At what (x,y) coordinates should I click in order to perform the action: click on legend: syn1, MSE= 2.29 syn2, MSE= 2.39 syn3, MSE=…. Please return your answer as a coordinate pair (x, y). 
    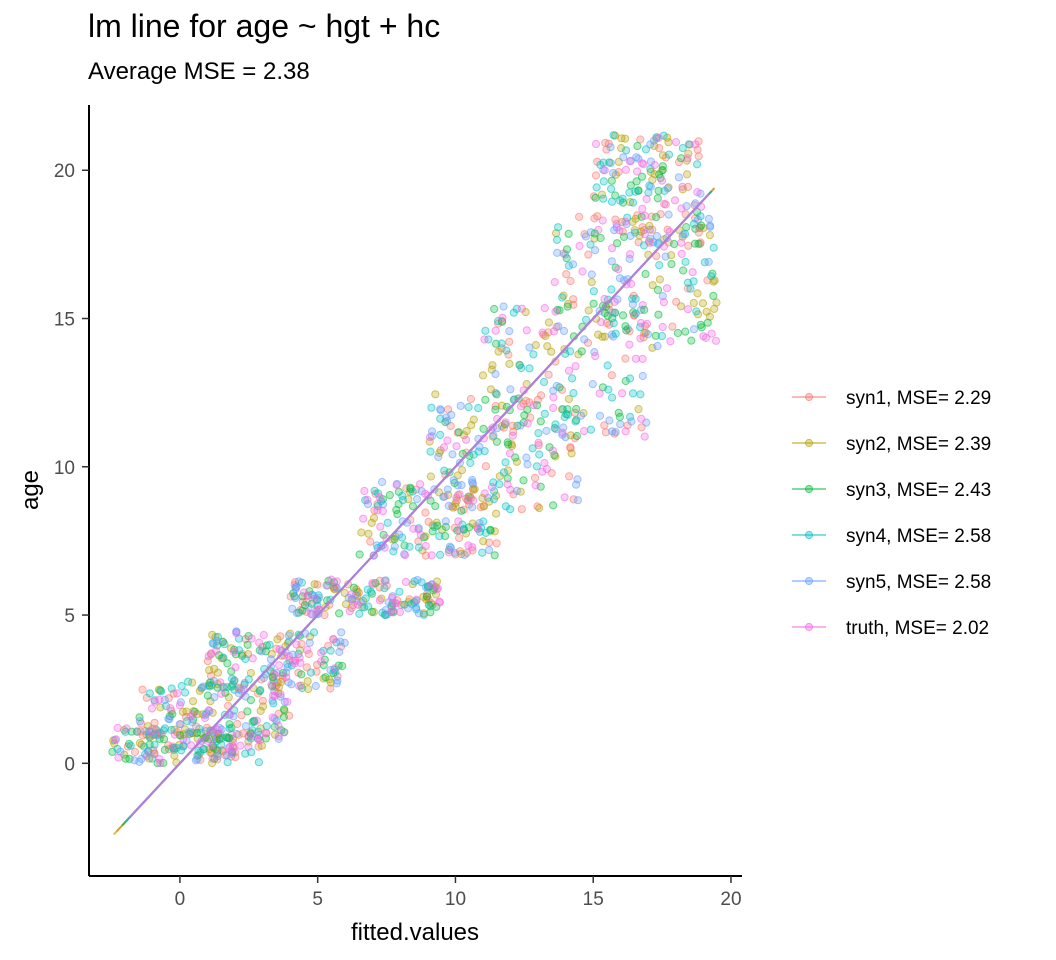
    Looking at the image, I should click on (891, 513).